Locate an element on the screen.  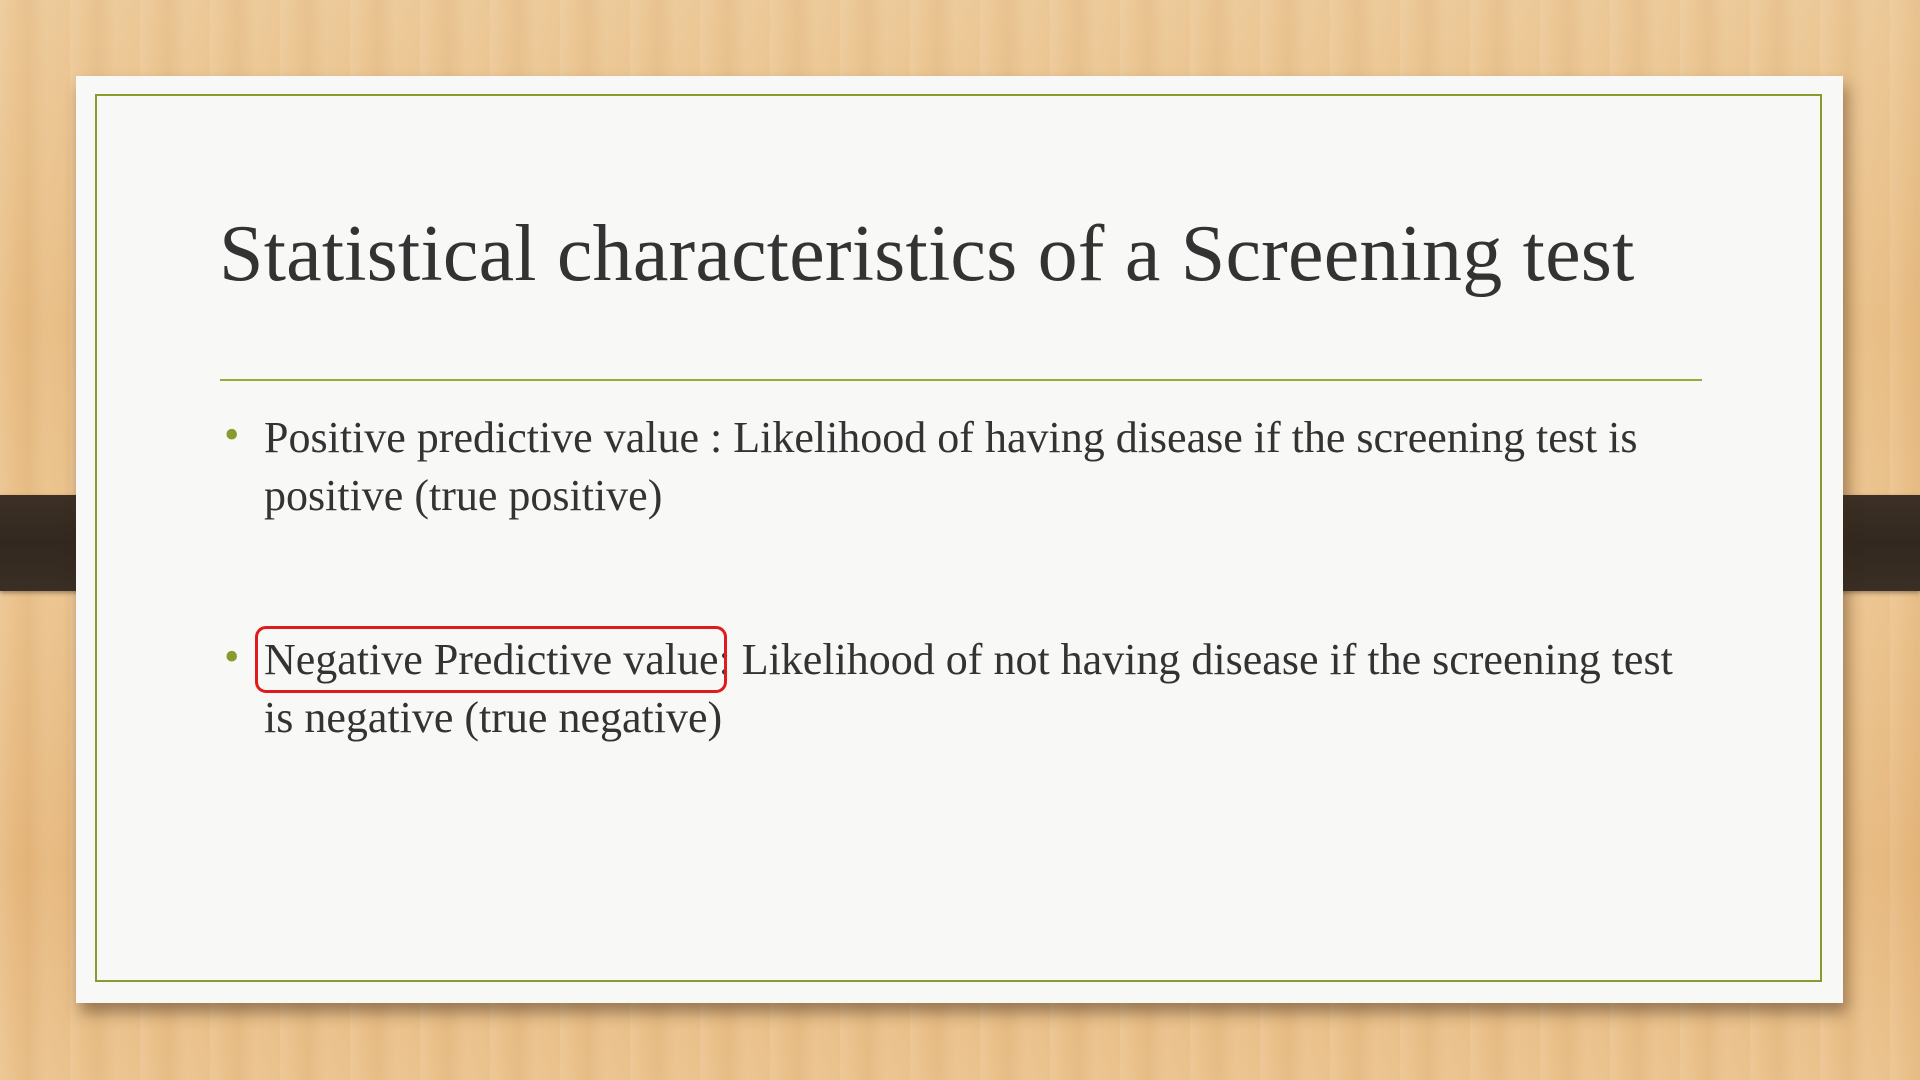
highlighted-term-box: Negative Predictive value is located at coordinates (491, 659).